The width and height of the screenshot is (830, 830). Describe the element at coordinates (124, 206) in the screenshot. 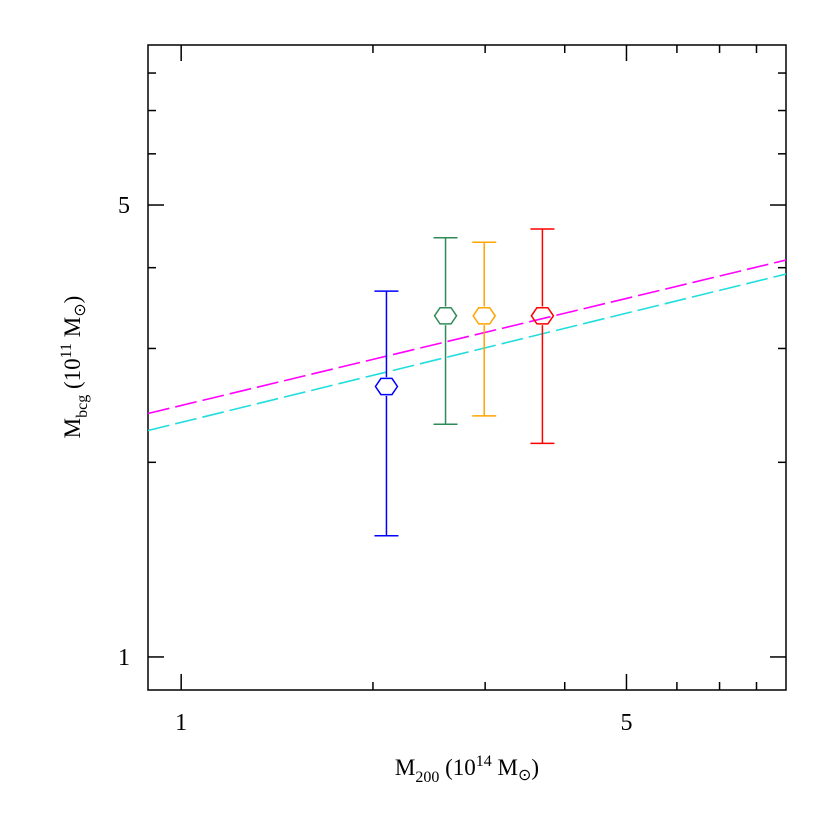

I see `y-tick-label: 5` at that location.